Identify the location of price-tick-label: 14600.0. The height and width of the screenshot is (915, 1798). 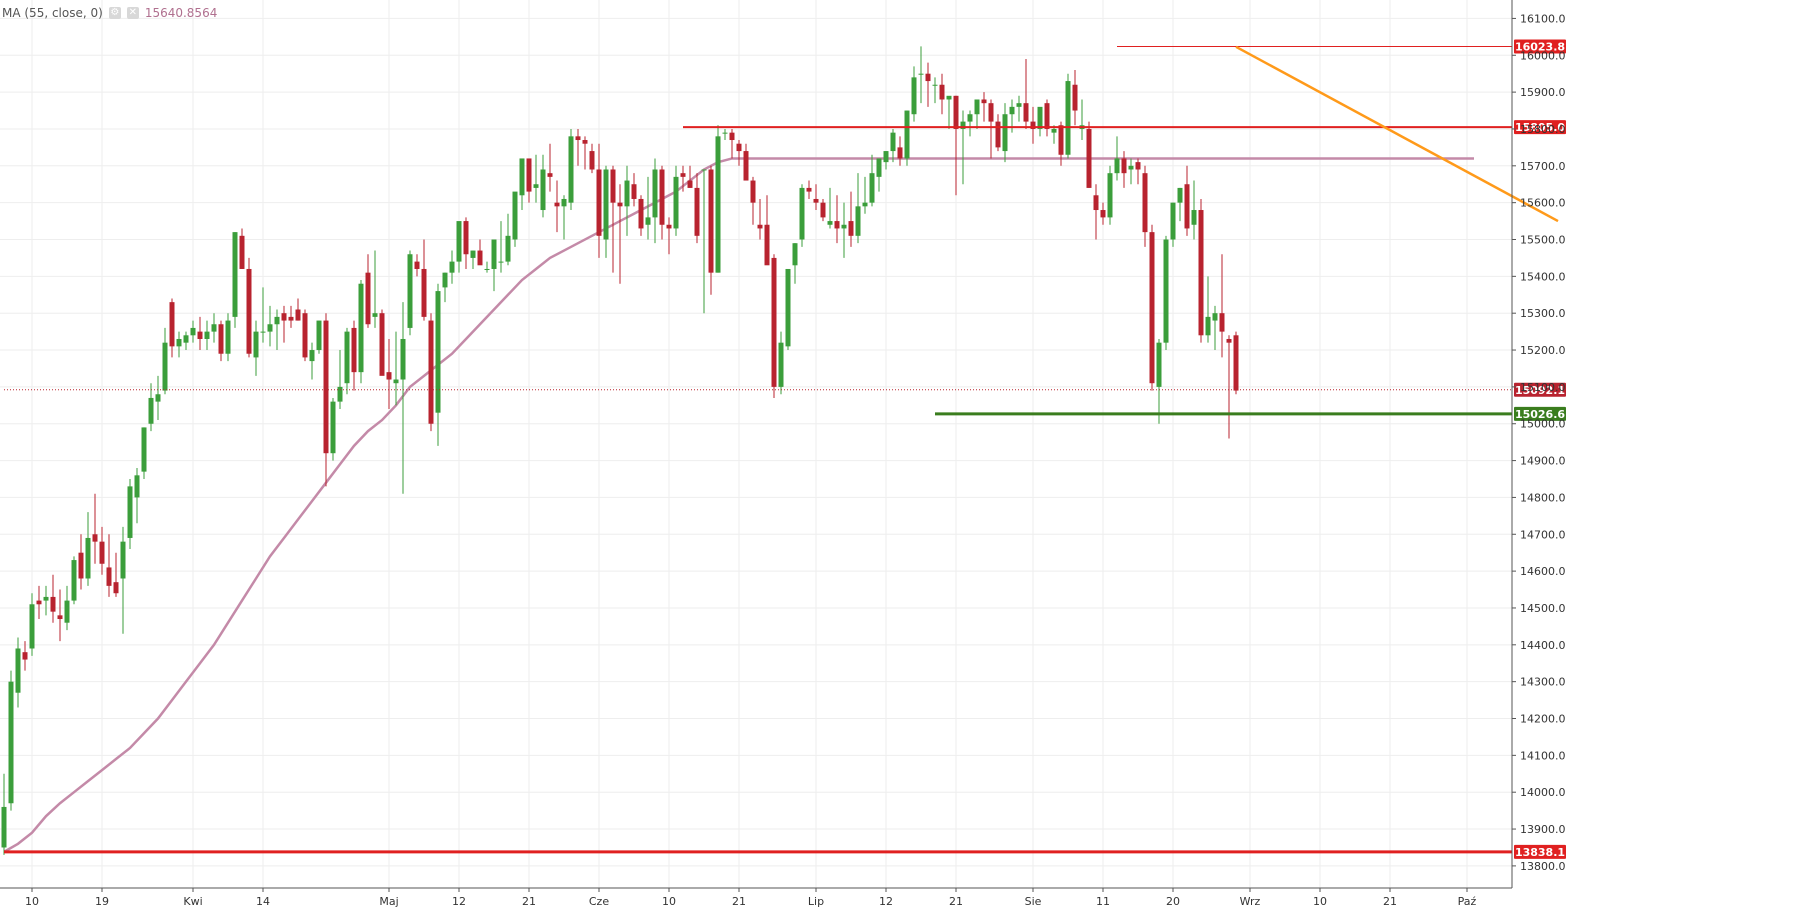
(1543, 571).